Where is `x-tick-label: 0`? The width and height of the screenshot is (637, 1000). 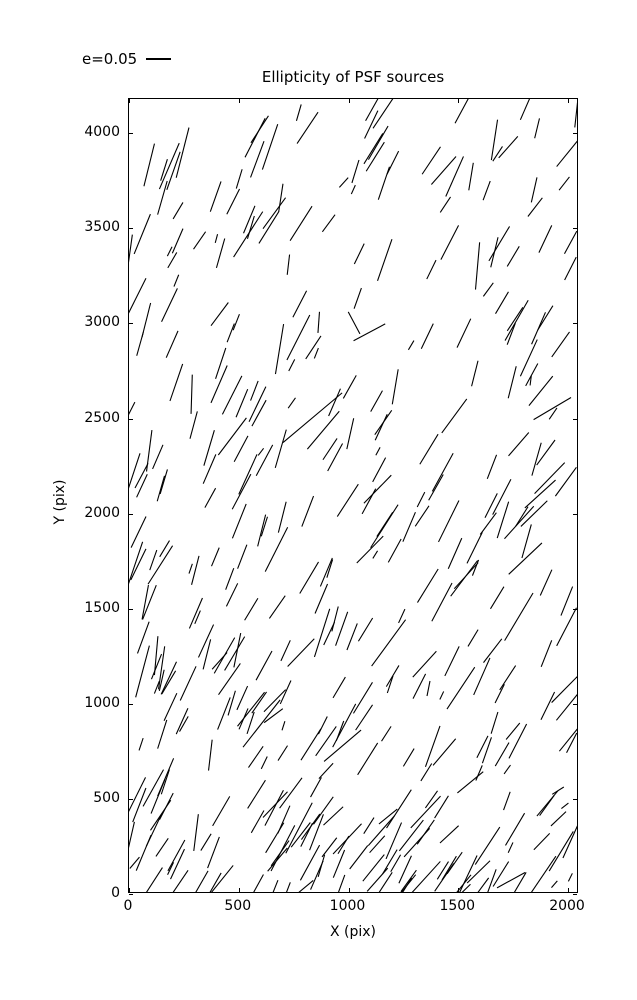
x-tick-label: 0 is located at coordinates (128, 906).